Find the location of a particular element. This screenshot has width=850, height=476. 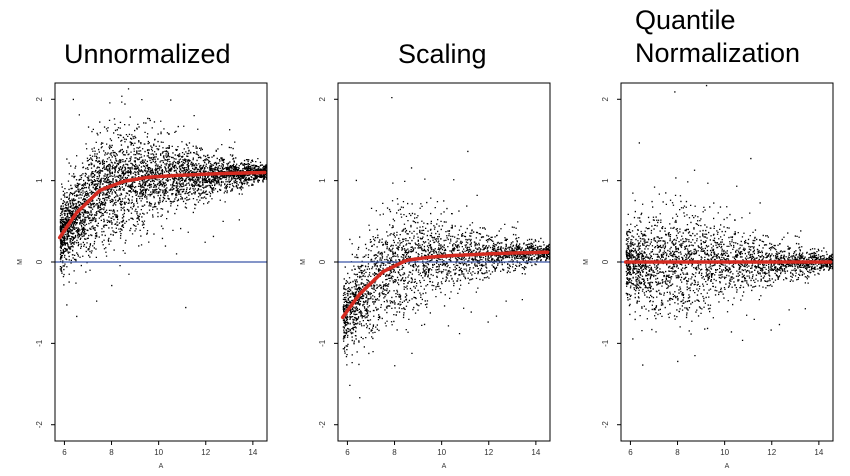

panel-title-scaling: Scaling is located at coordinates (442, 54).